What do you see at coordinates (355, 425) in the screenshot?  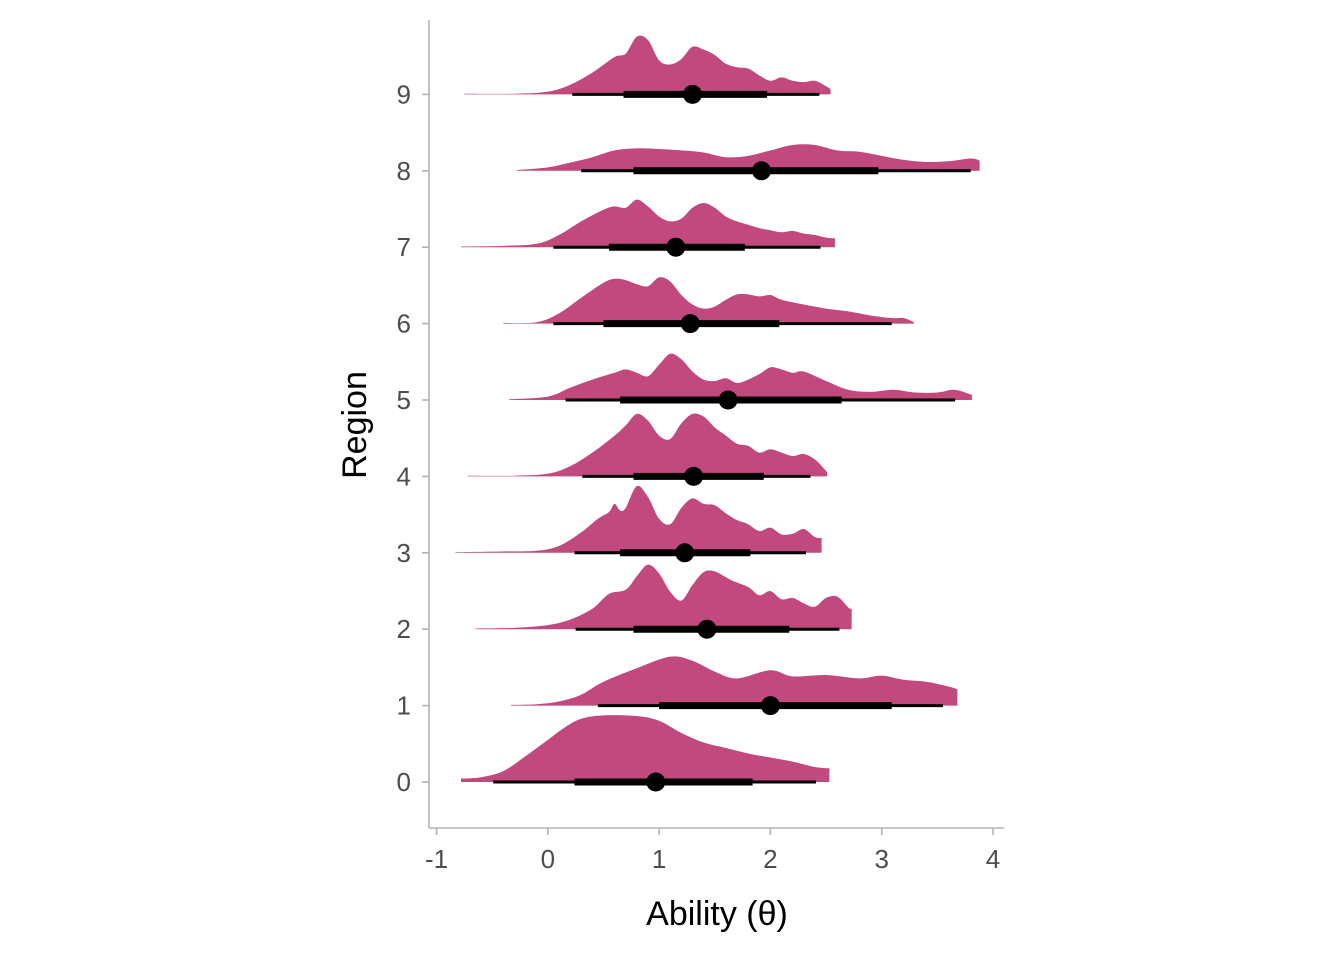 I see `y-axis-title: Region` at bounding box center [355, 425].